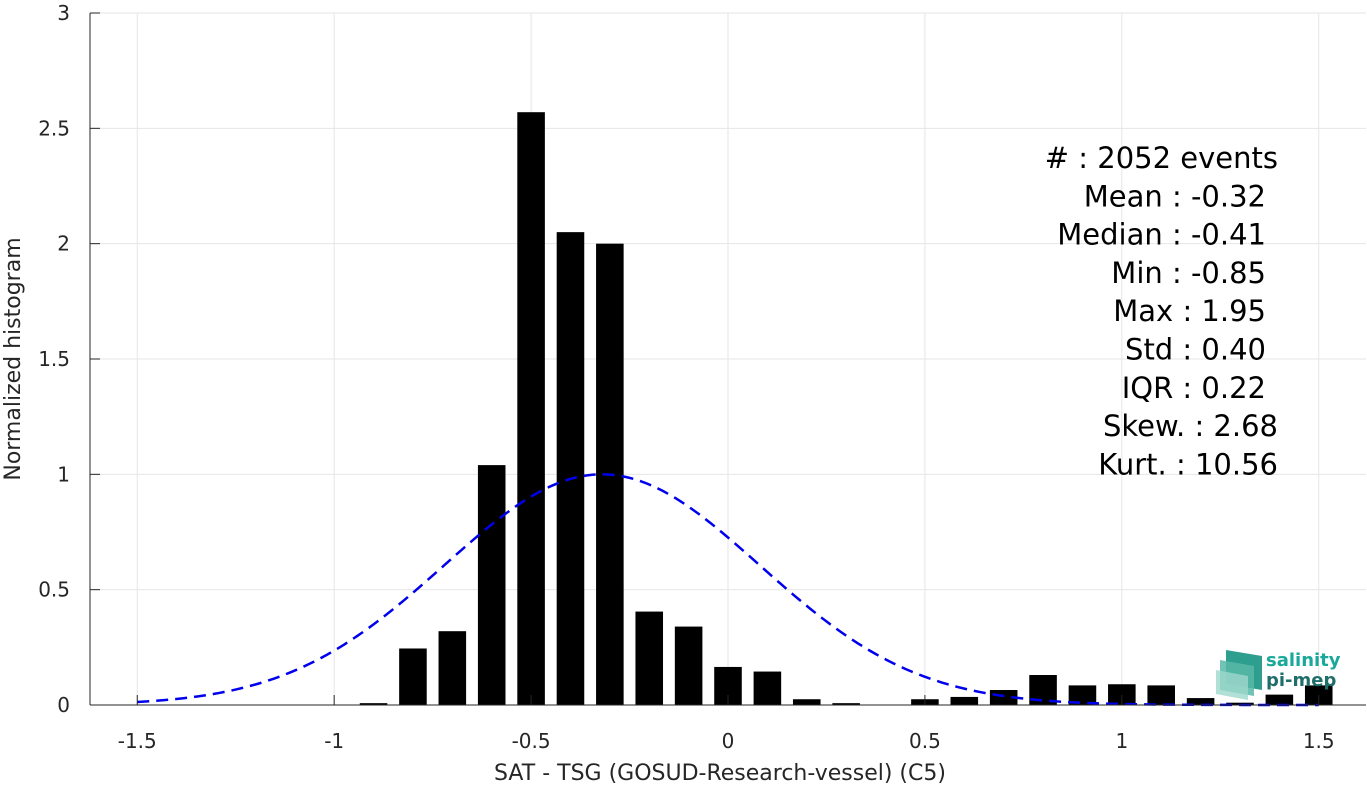 This screenshot has height=785, width=1367. Describe the element at coordinates (720, 773) in the screenshot. I see `x-axis-label: SAT - TSG (GOSUD-Research-vessel) (C5)` at that location.